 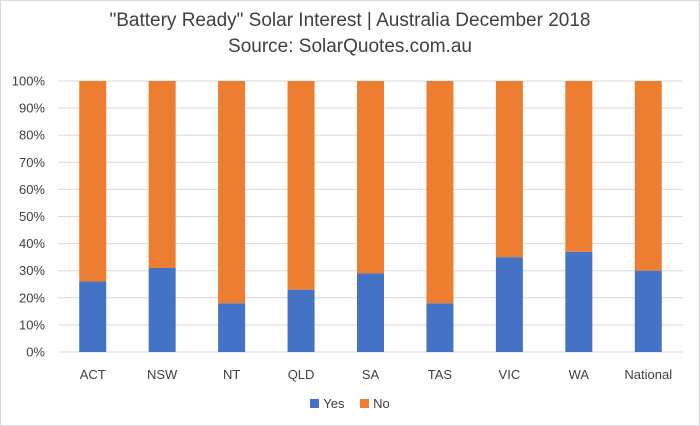 What do you see at coordinates (93, 181) in the screenshot?
I see `bar-no-act` at bounding box center [93, 181].